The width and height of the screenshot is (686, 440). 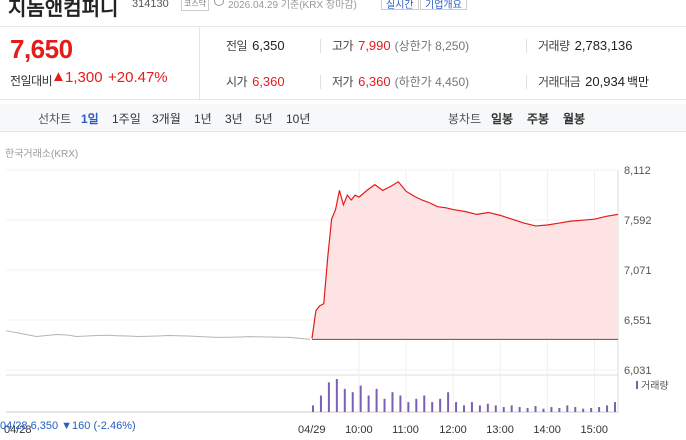 What do you see at coordinates (42, 154) in the screenshot?
I see `data-source: 한국거래소(KRX)` at bounding box center [42, 154].